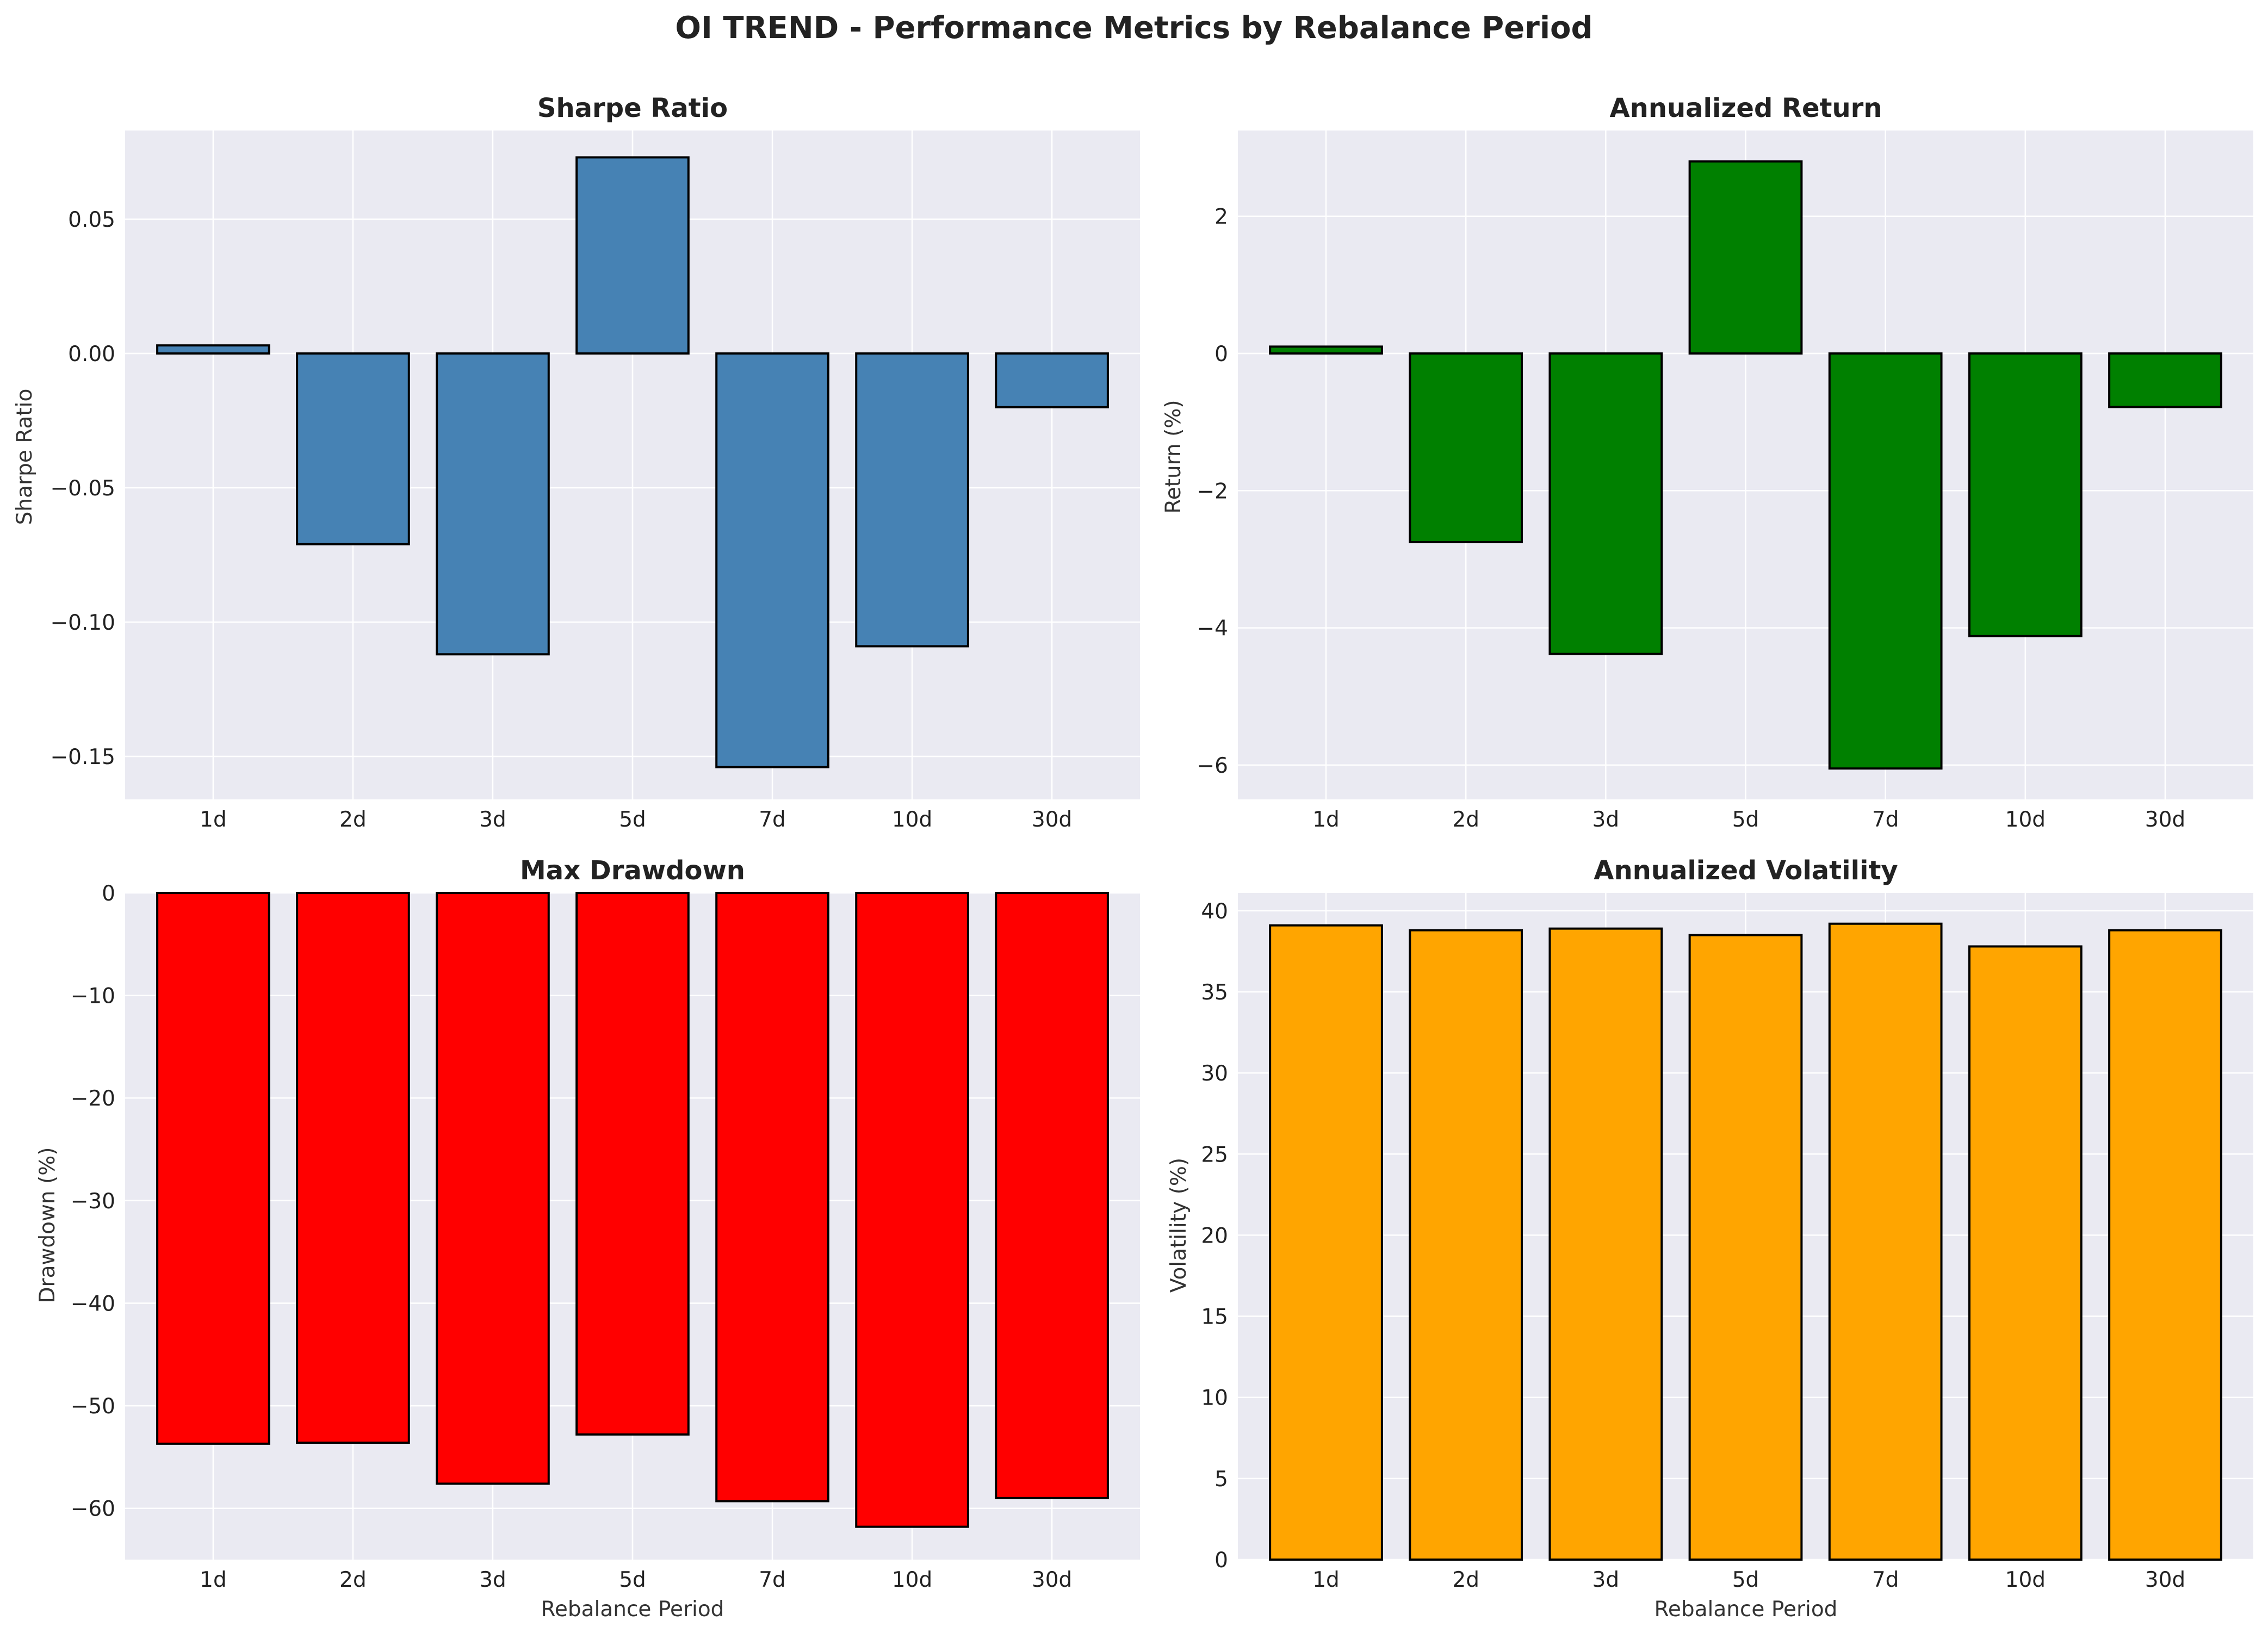 The width and height of the screenshot is (2268, 1639). Describe the element at coordinates (91, 220) in the screenshot. I see `y-tick-label: 0.05` at that location.